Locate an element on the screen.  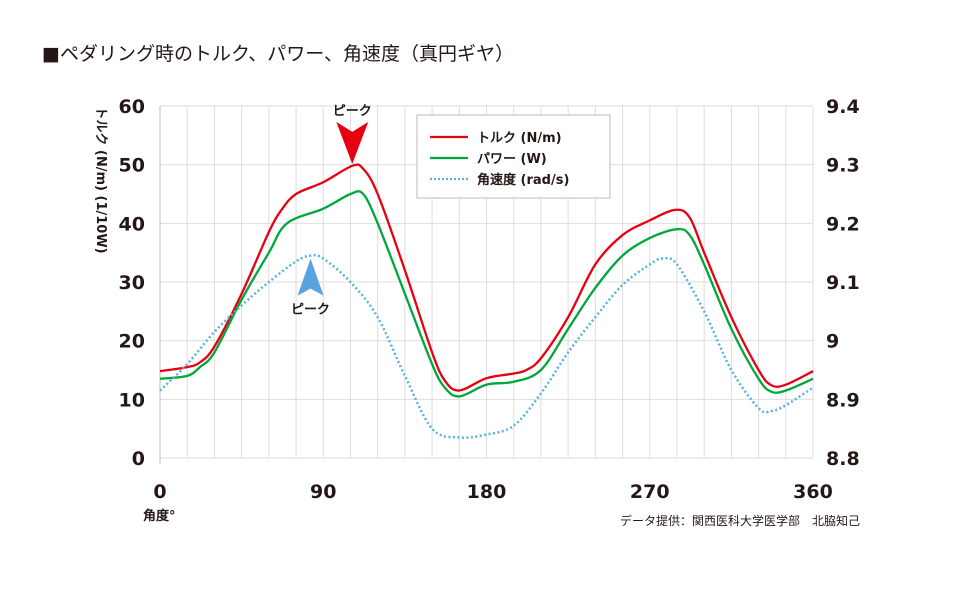
y2-tick-label: 9 is located at coordinates (832, 342).